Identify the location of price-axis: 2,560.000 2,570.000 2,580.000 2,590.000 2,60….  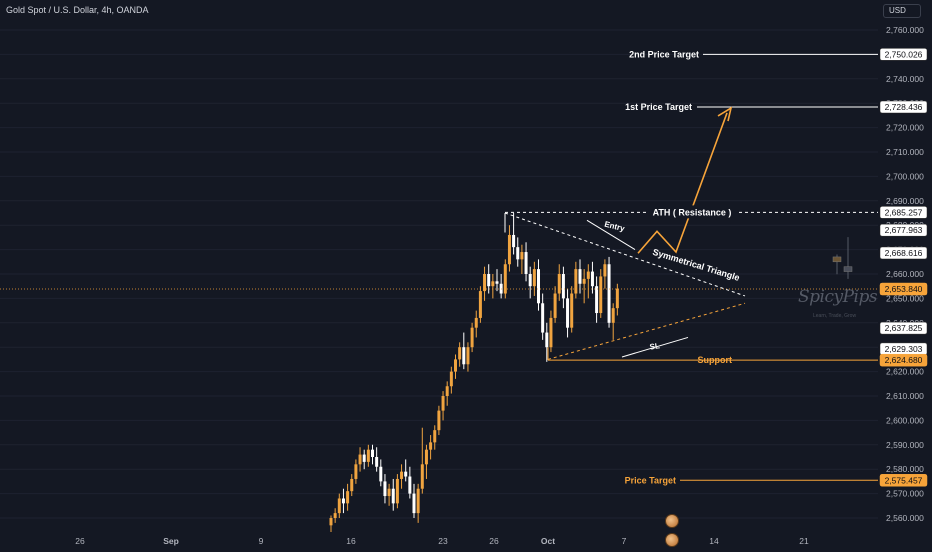
(905, 275).